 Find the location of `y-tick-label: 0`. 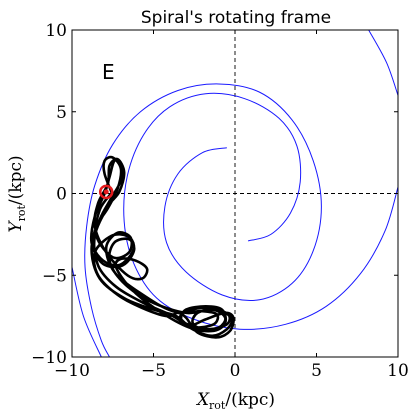

y-tick-label: 0 is located at coordinates (61, 195).